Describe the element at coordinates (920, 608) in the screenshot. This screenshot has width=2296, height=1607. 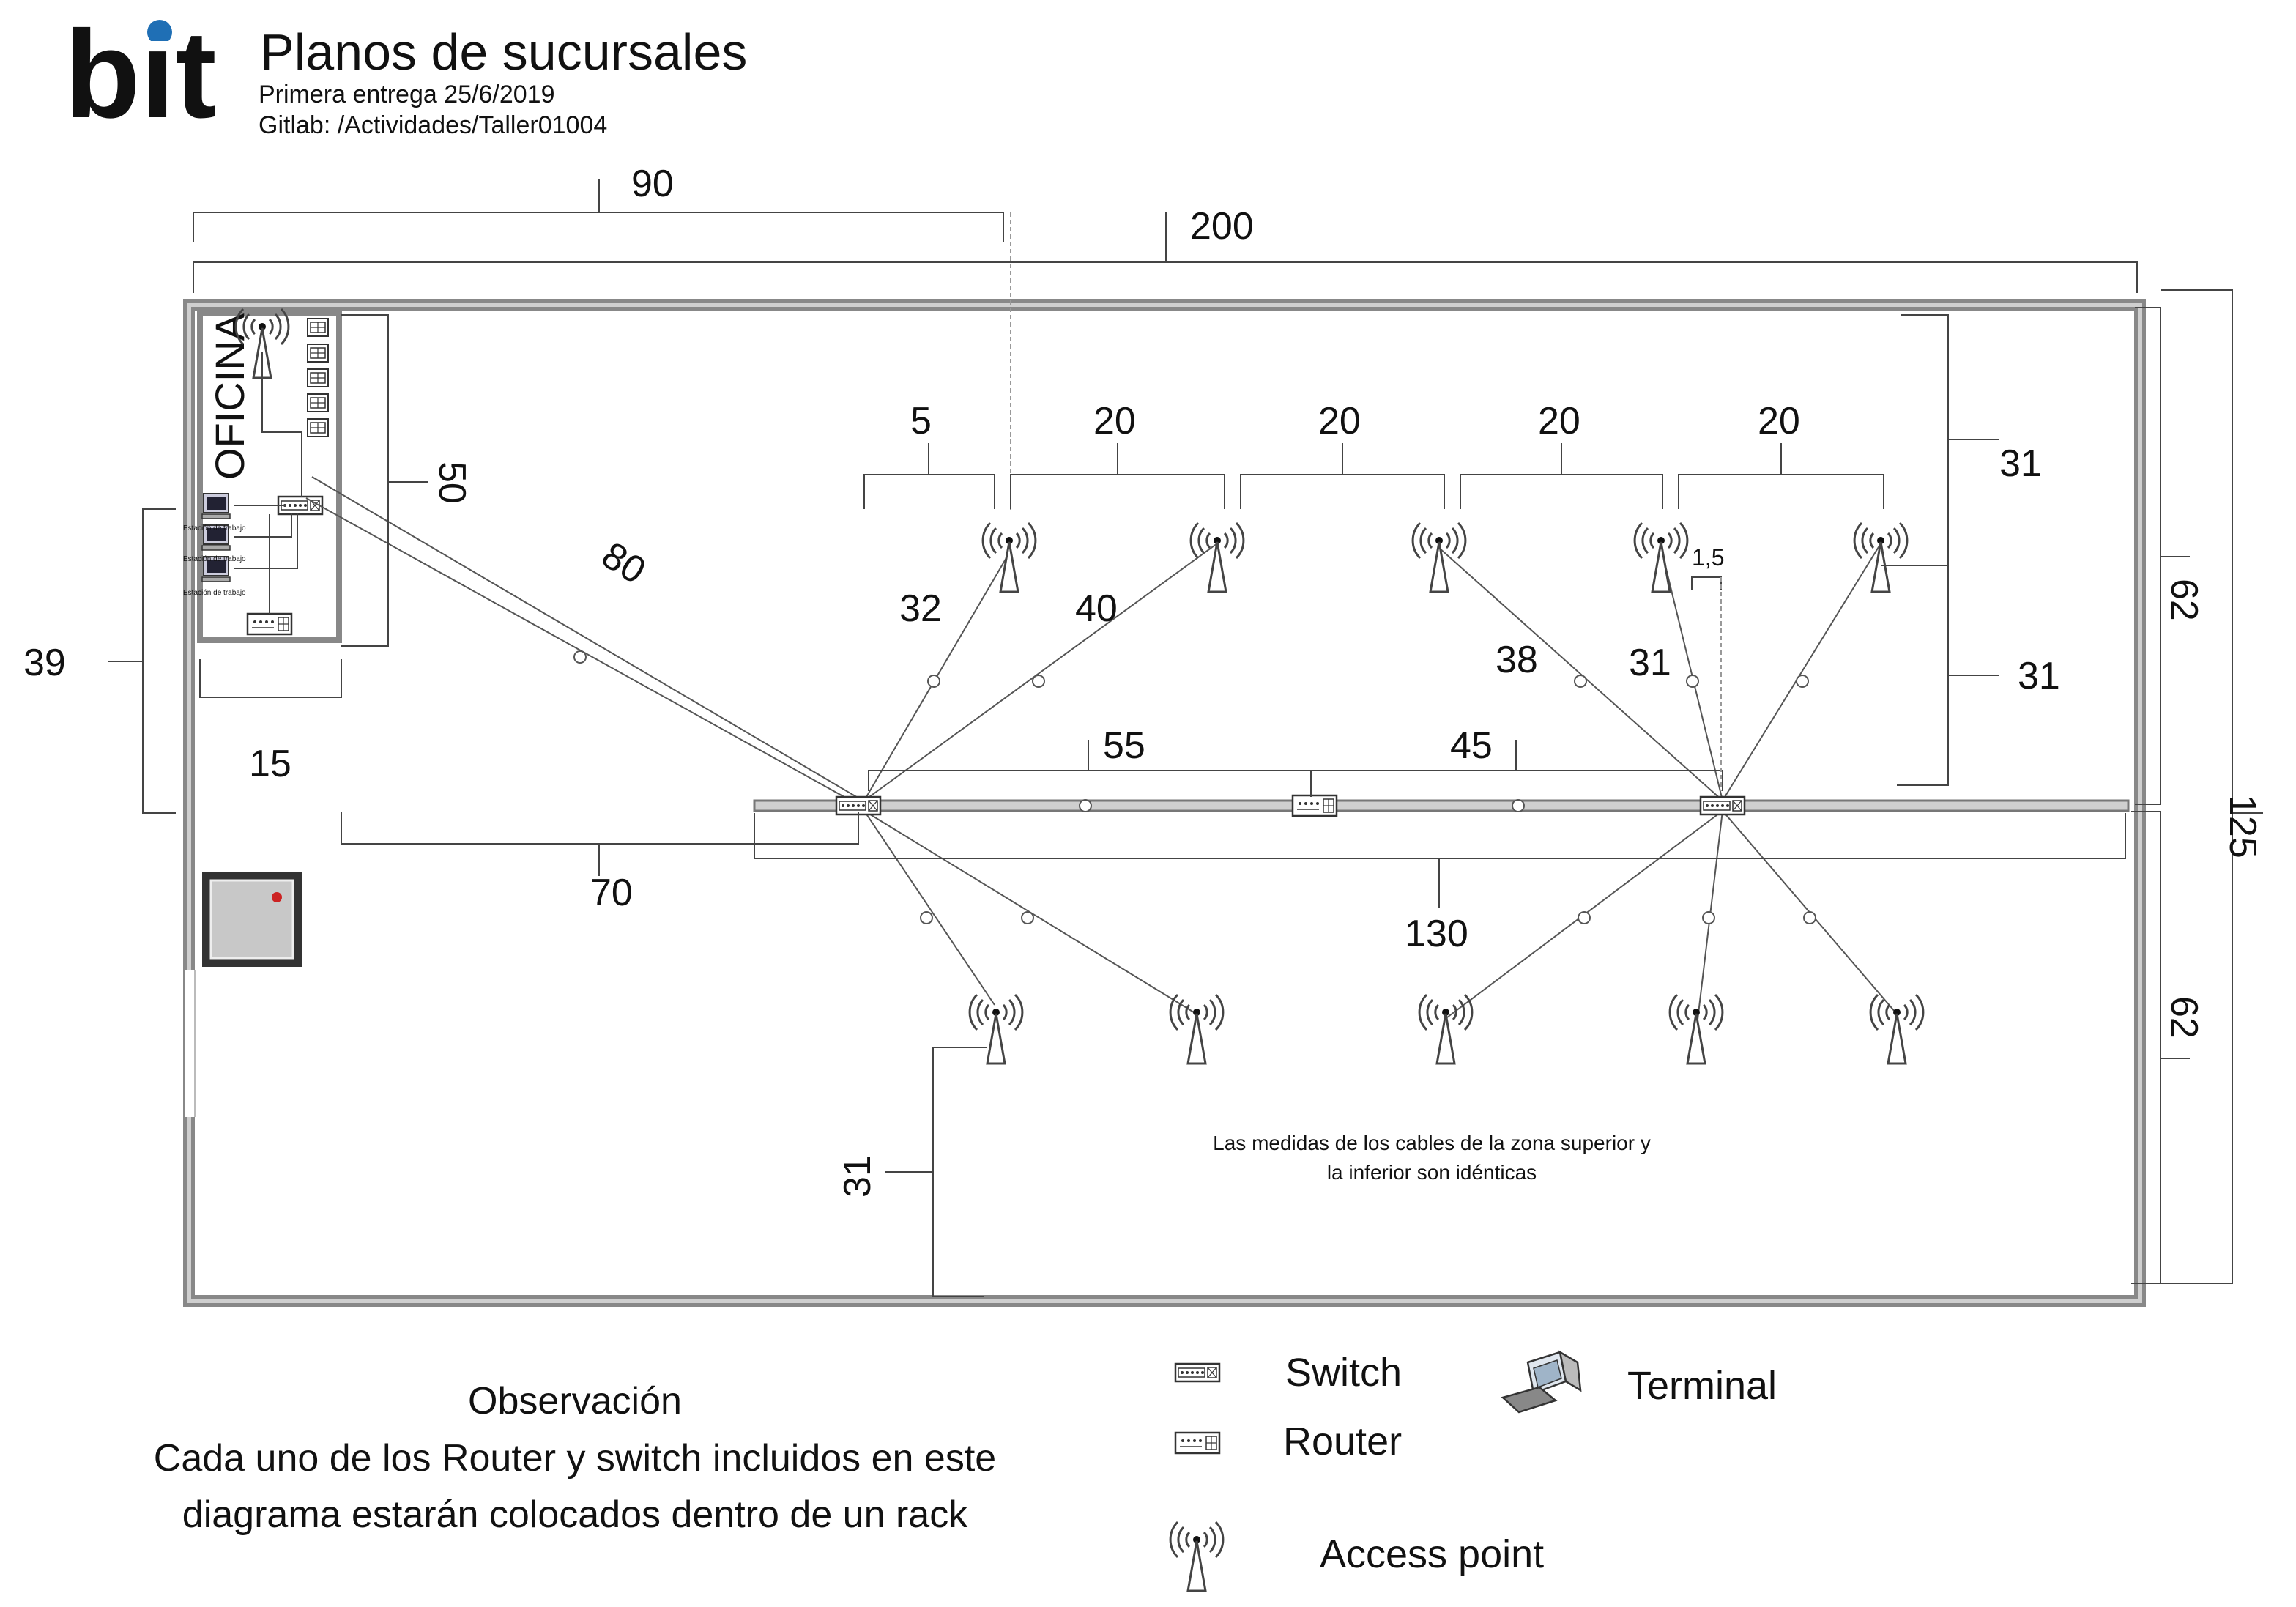
I see `dim-32: 32` at that location.